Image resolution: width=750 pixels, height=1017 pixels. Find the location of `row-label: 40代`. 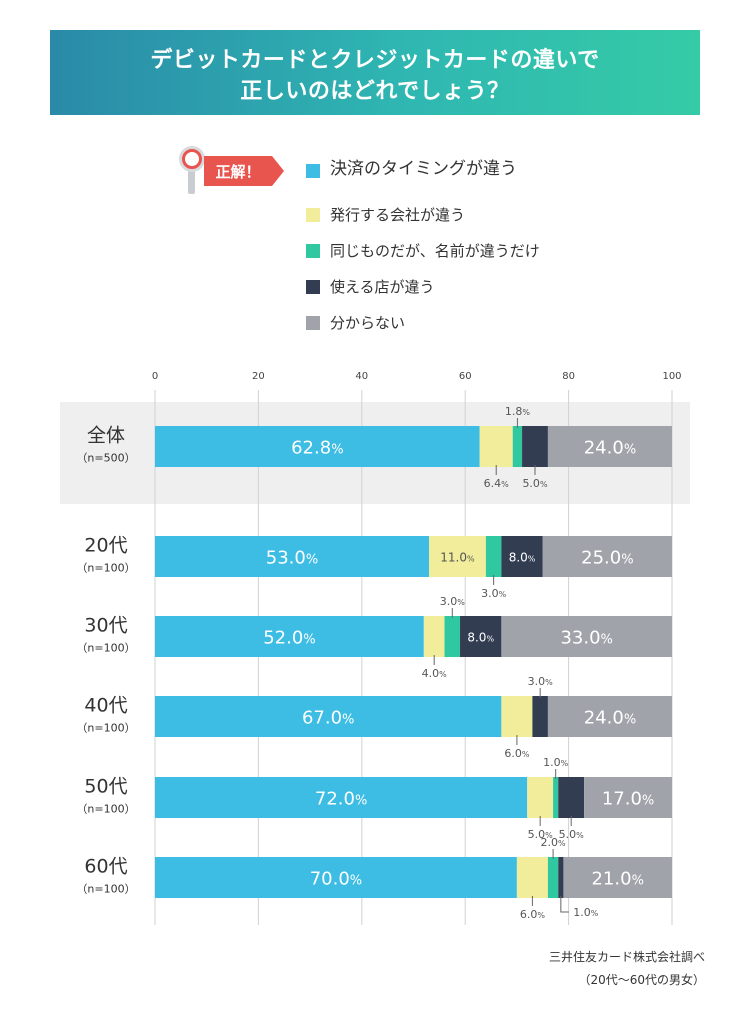

row-label: 40代 is located at coordinates (105, 706).